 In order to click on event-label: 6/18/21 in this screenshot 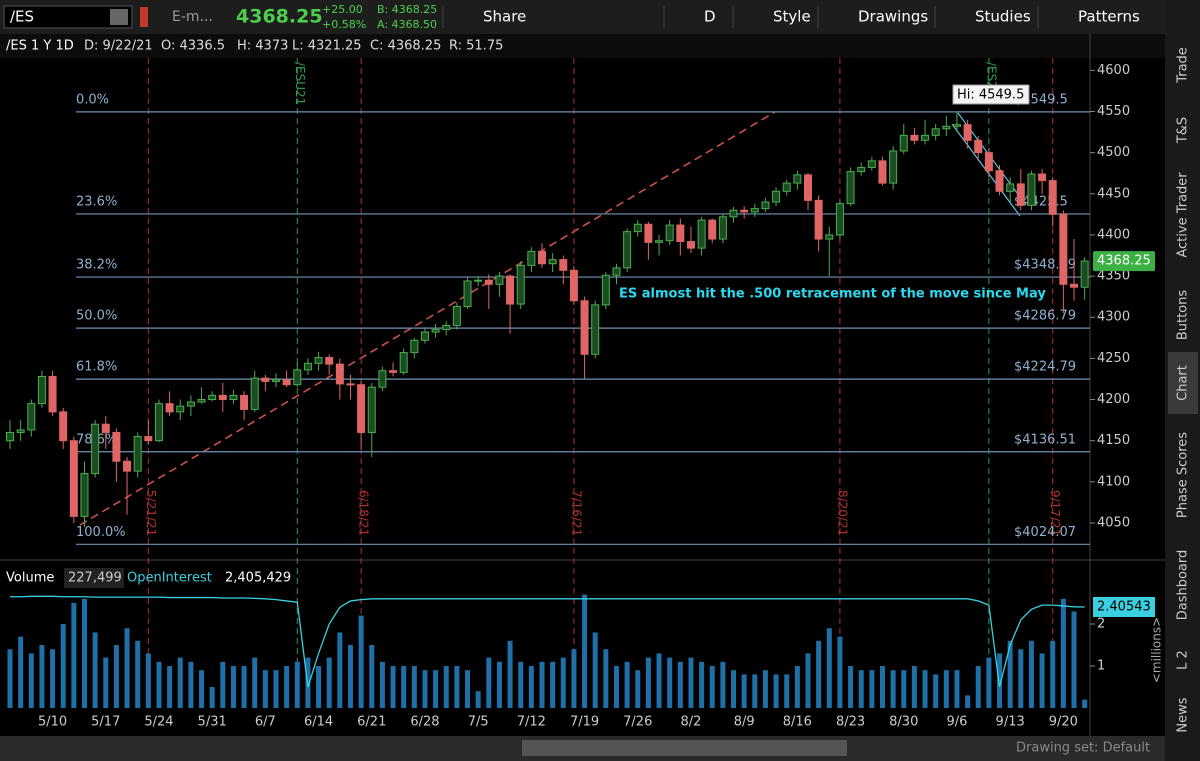, I will do `click(364, 513)`.